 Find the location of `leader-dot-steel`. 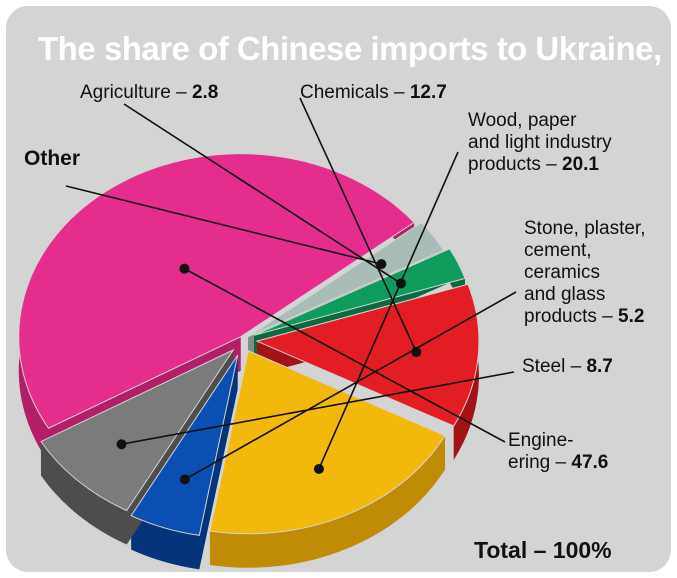

leader-dot-steel is located at coordinates (121, 444).